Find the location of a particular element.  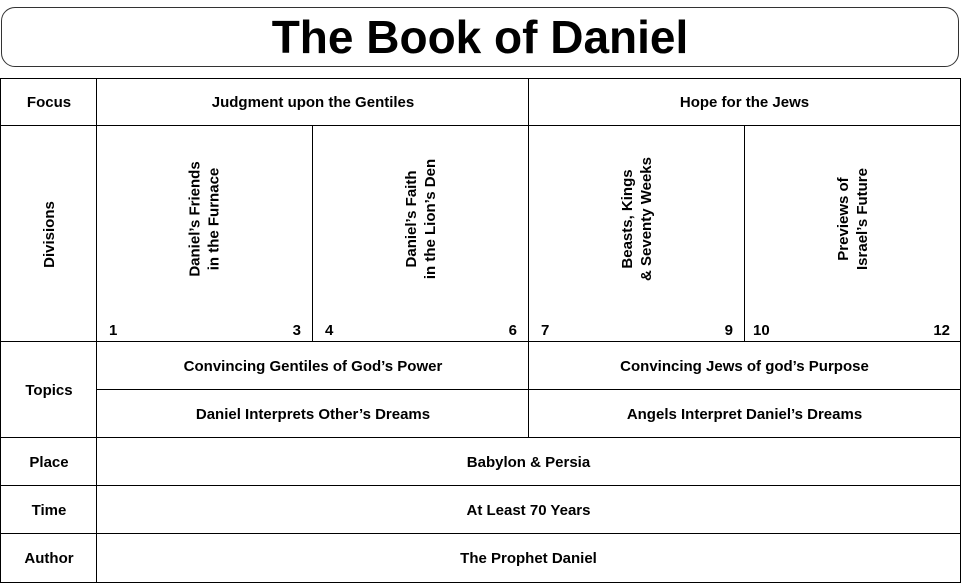

division-1: Daniel’s Friends in the Furnace 1 3 is located at coordinates (205, 234).